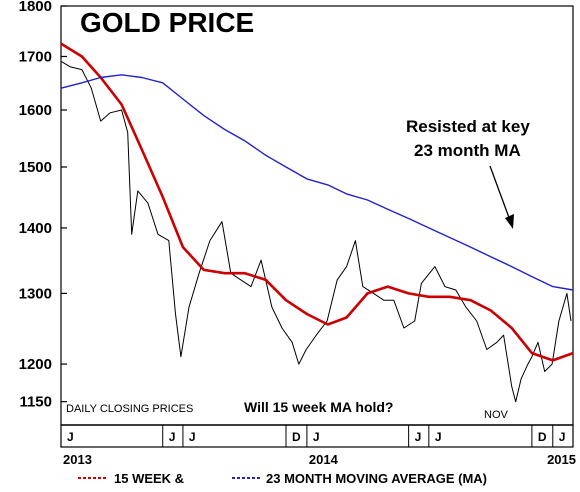  What do you see at coordinates (324, 459) in the screenshot?
I see `year-label: 2014` at bounding box center [324, 459].